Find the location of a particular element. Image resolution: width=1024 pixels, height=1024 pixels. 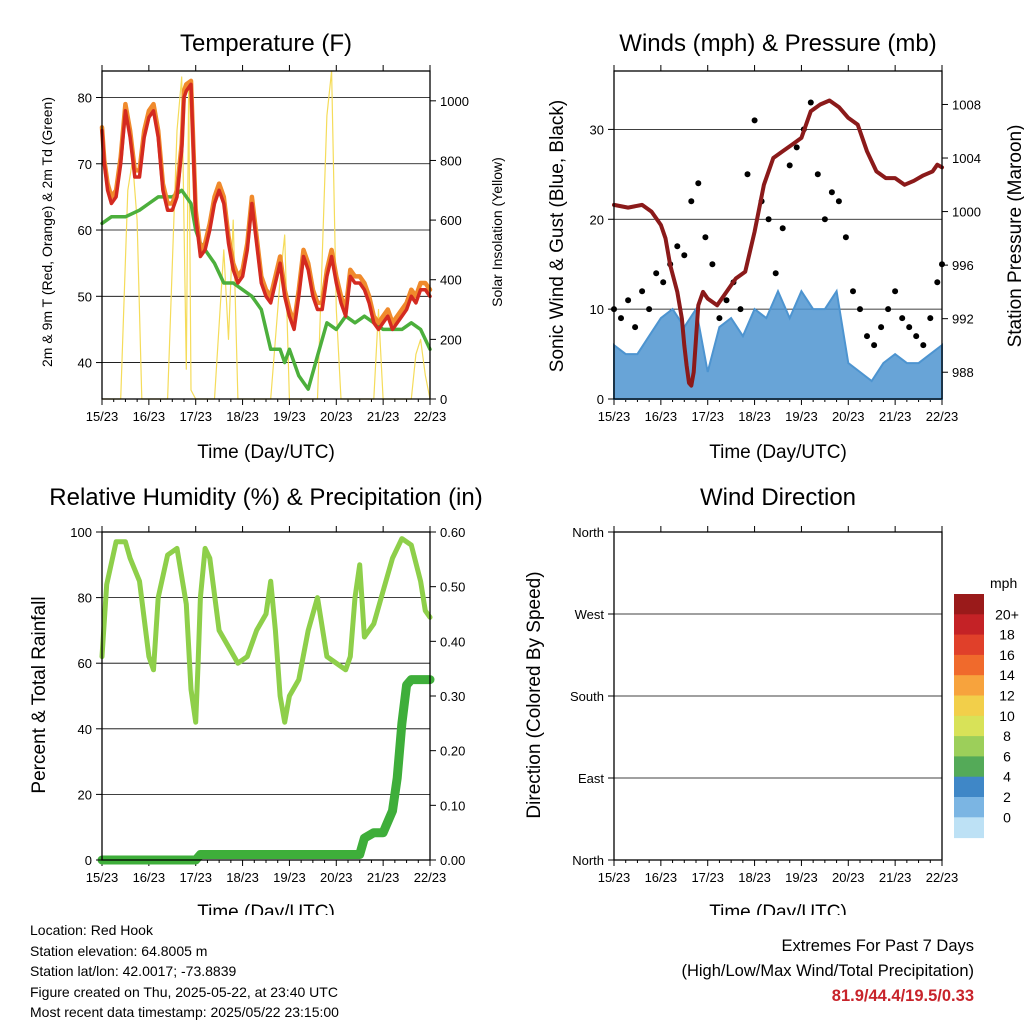

speed-legend: mph 20+ 18 16 14 12 10 8 6 4 2 0 is located at coordinates (986, 707).